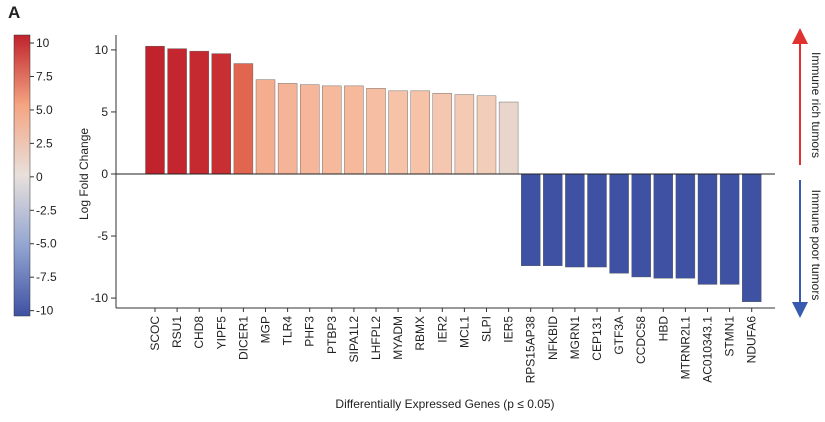 This screenshot has width=825, height=422. I want to click on x-tick-label: DICER1, so click(243, 338).